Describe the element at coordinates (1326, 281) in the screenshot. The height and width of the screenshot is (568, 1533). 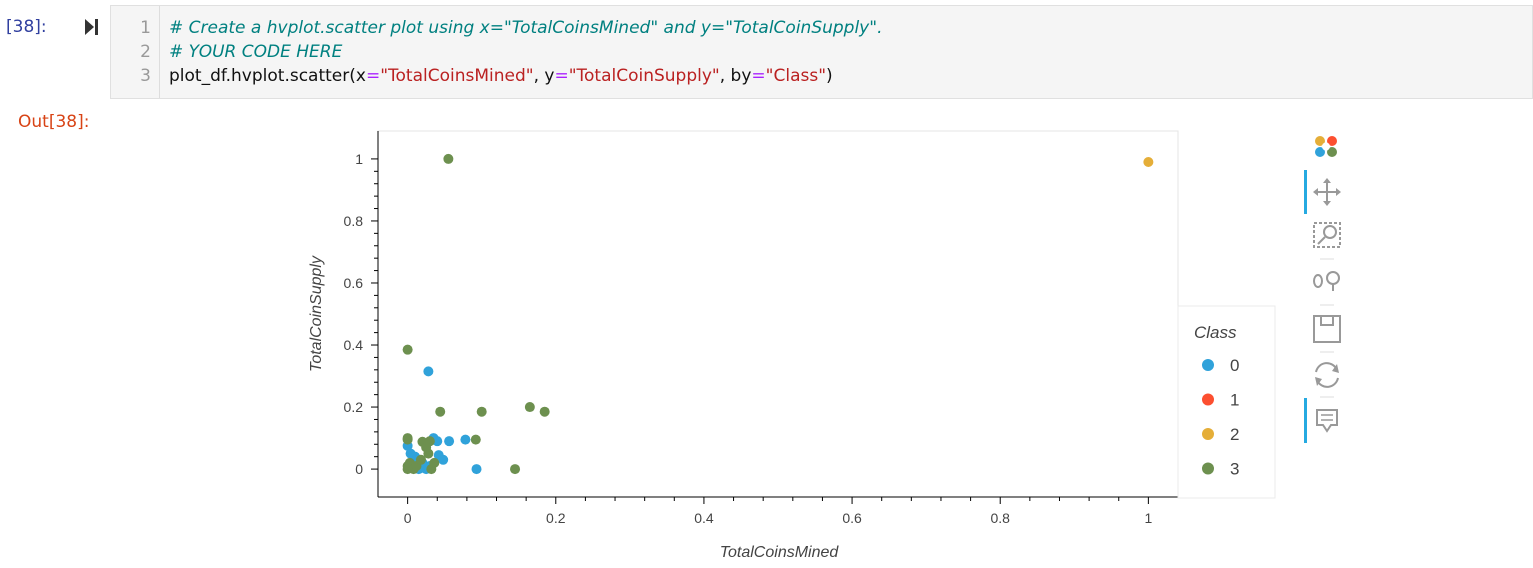
I see `wheel-zoom-icon` at that location.